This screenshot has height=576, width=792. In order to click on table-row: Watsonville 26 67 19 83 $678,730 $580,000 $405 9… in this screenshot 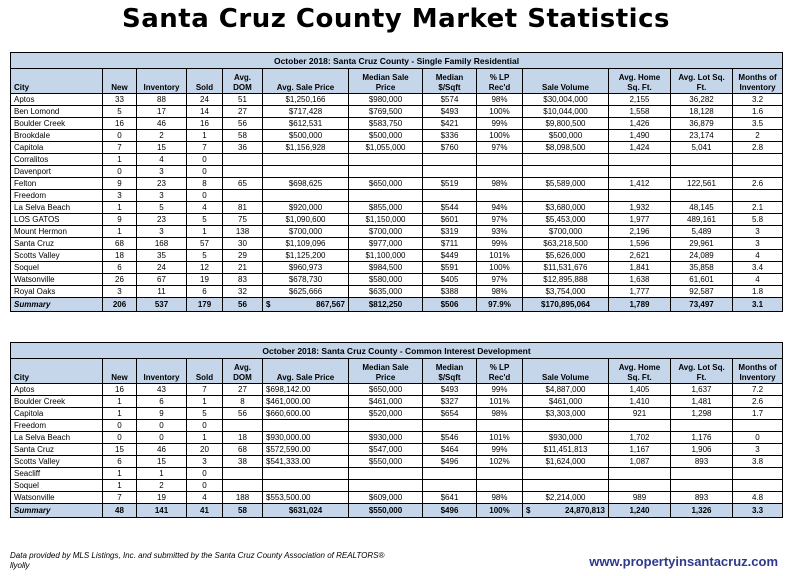, I will do `click(397, 279)`.